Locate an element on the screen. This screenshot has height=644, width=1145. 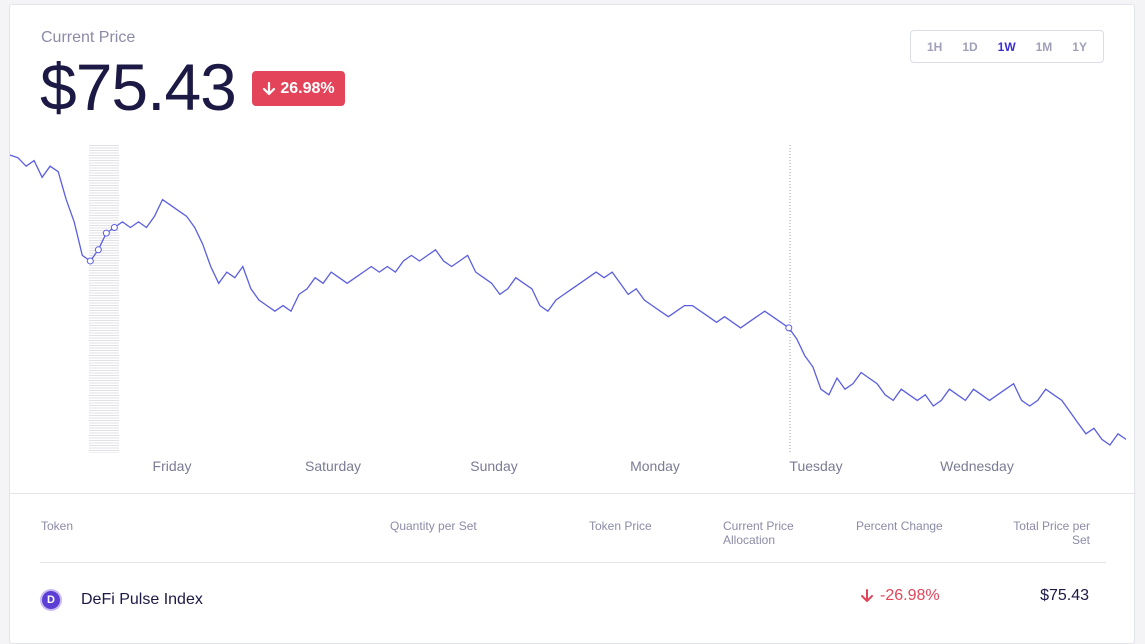
x-tick-sunday: Sunday is located at coordinates (494, 466).